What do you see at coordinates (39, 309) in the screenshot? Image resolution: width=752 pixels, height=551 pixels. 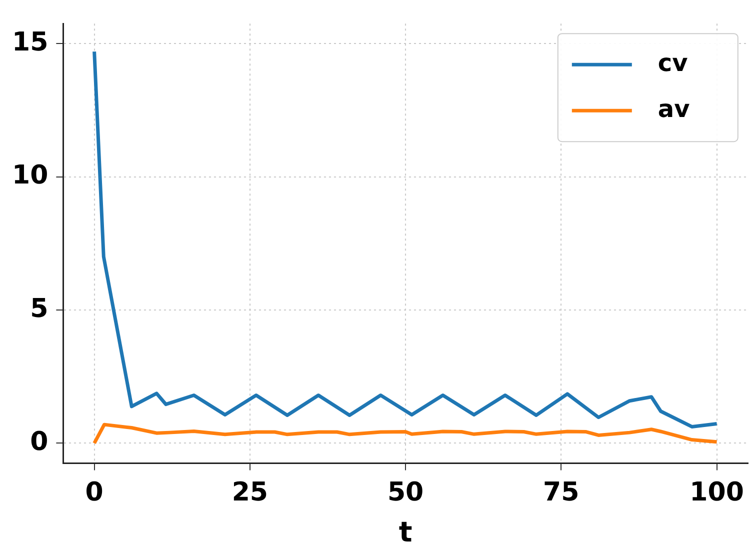 I see `y-tick-label: 5` at bounding box center [39, 309].